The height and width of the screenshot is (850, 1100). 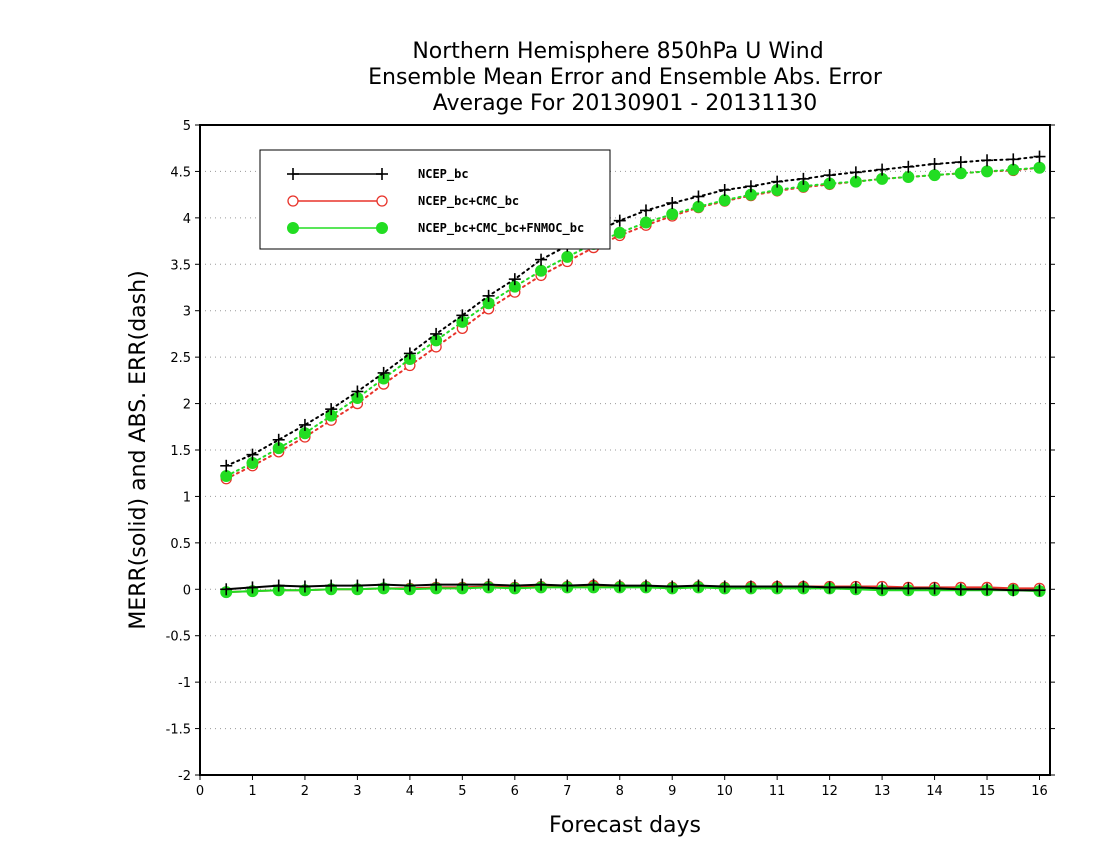 I want to click on legend-box, so click(x=435, y=199).